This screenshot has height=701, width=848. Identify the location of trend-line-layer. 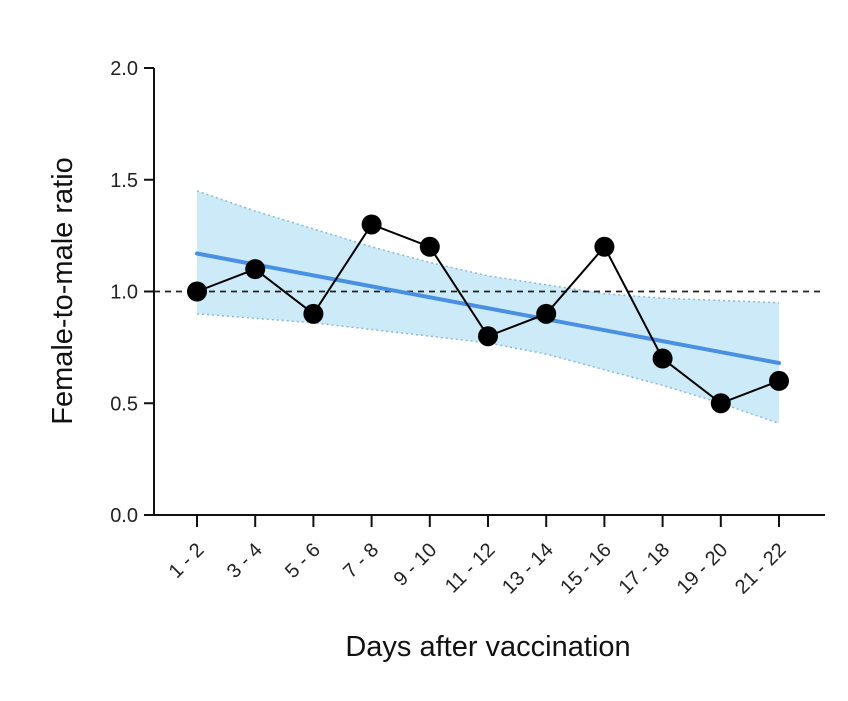
(488, 308).